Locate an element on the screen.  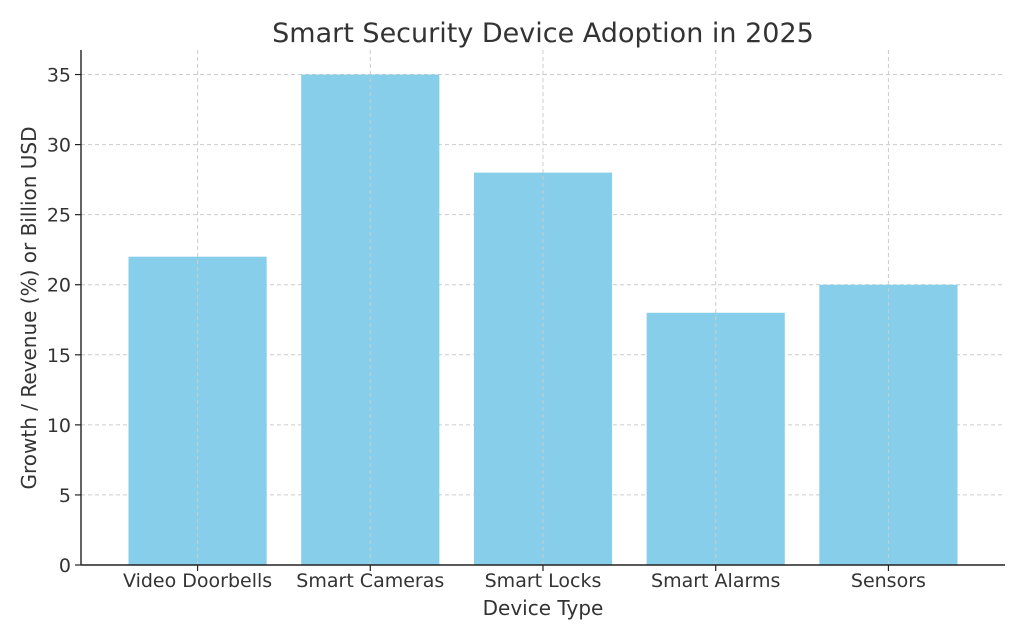
y-tick-label: 35 is located at coordinates (59, 76).